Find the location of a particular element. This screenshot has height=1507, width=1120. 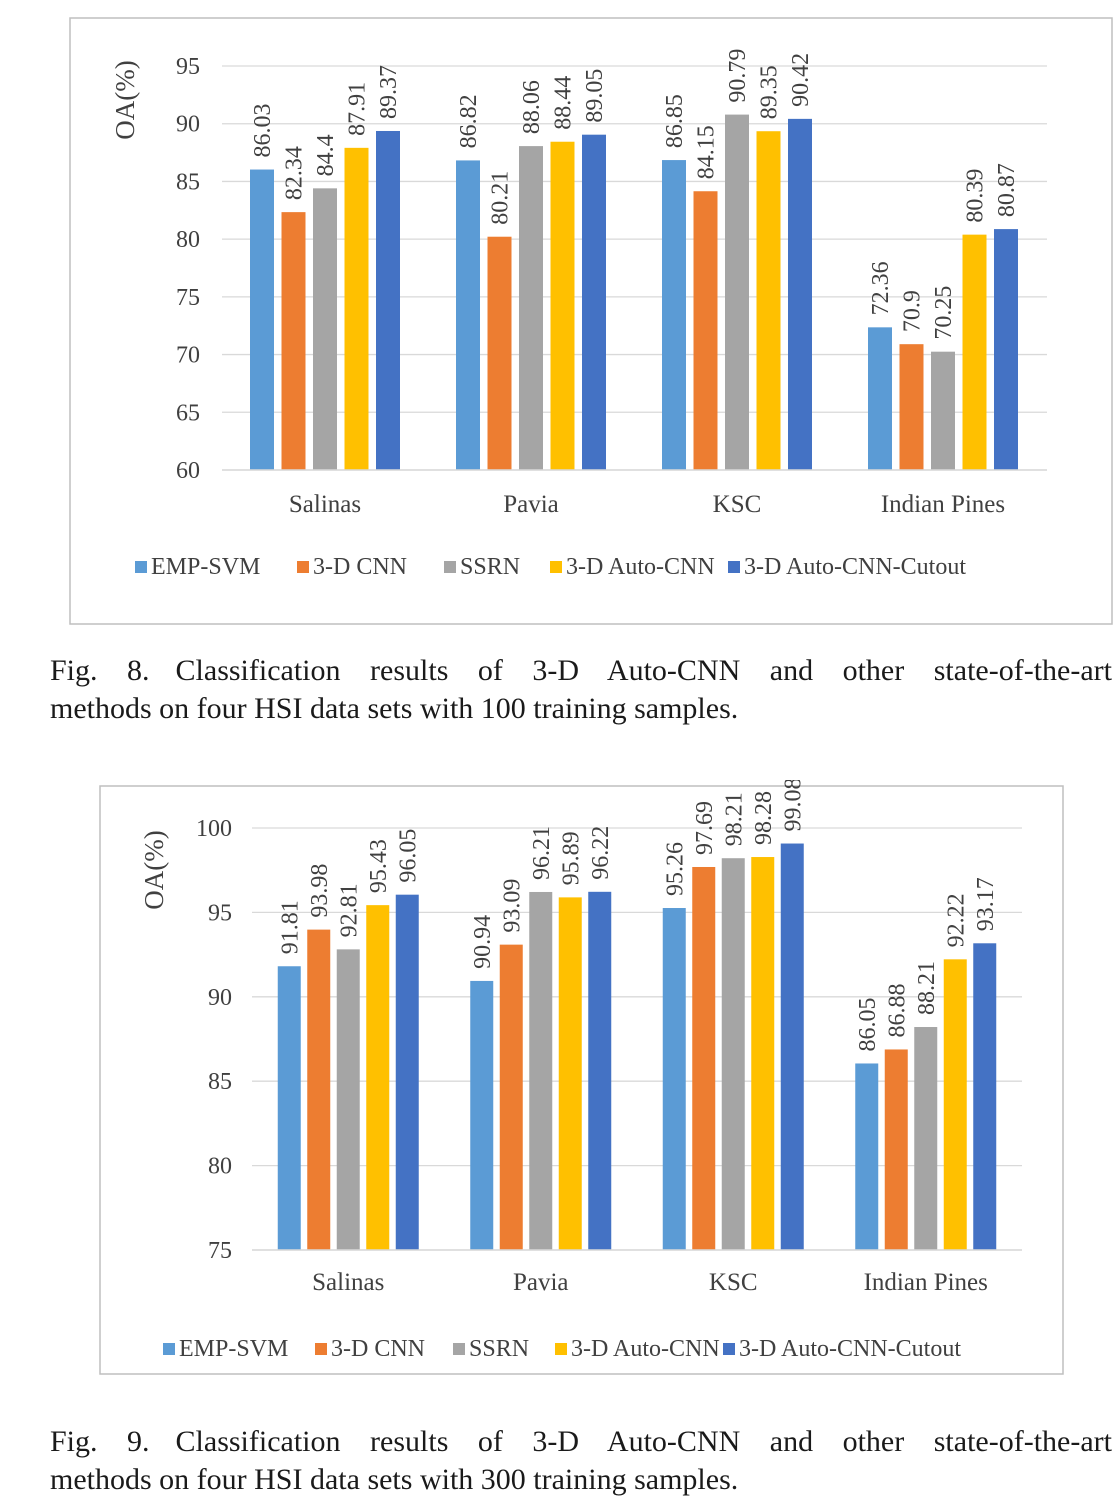

data-label: 95.89 is located at coordinates (571, 858).